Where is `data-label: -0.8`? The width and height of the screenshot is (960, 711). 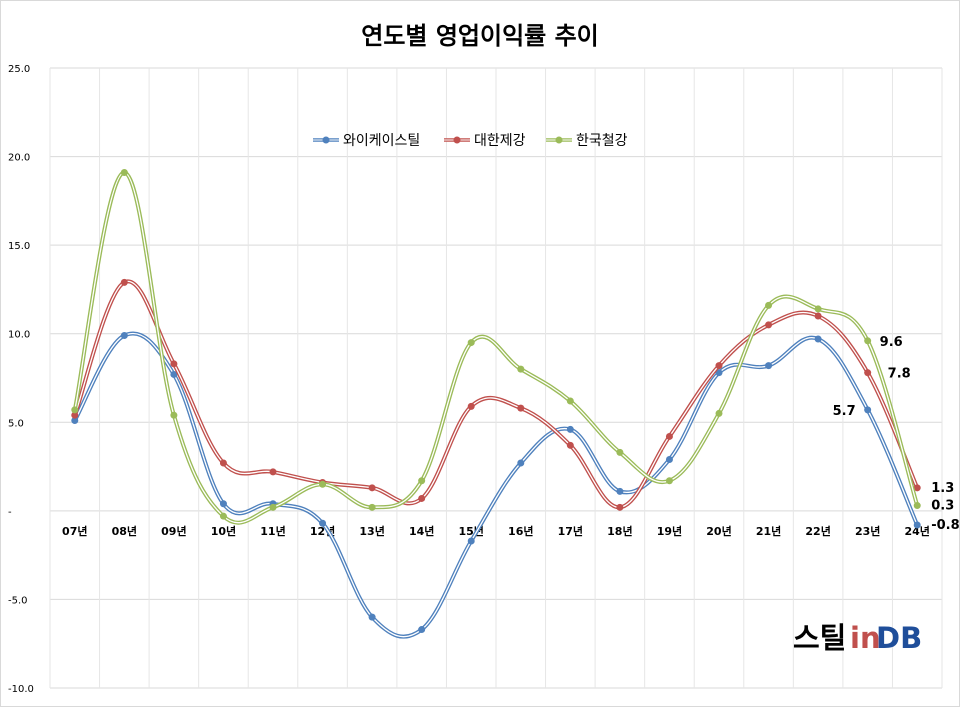 data-label: -0.8 is located at coordinates (945, 525).